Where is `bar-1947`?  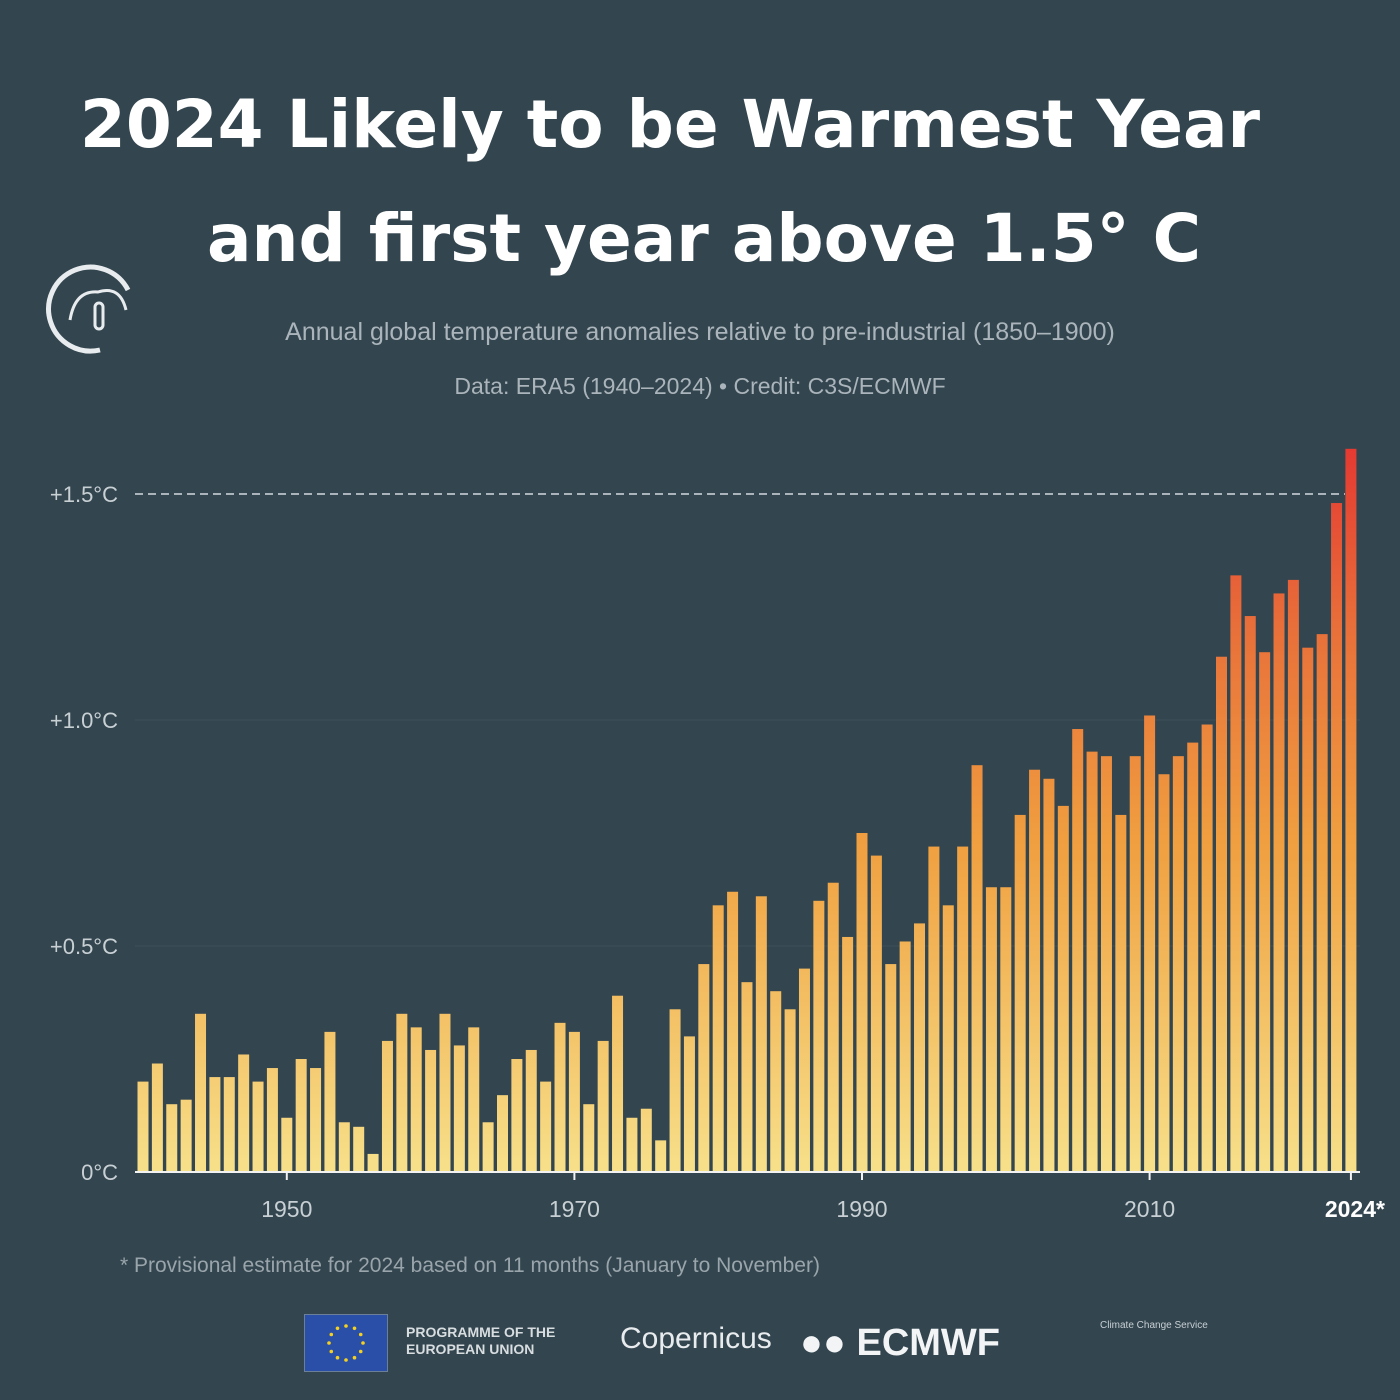
bar-1947 is located at coordinates (244, 1113).